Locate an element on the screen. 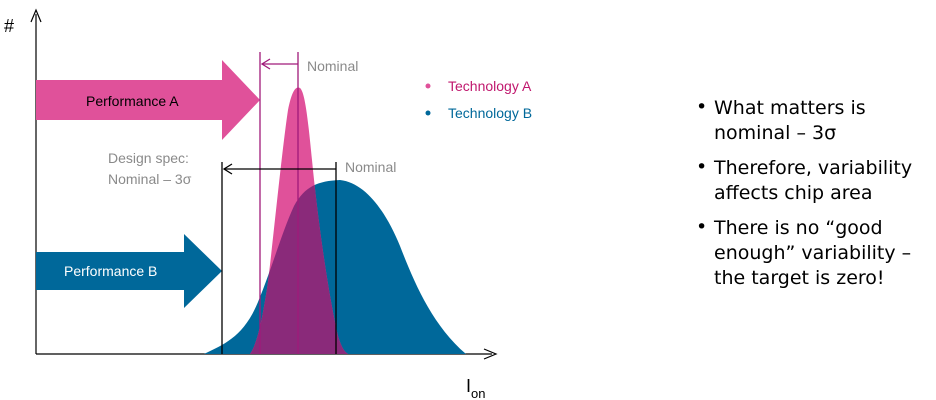 The image size is (936, 400). x-axis-label-main: I is located at coordinates (468, 386).